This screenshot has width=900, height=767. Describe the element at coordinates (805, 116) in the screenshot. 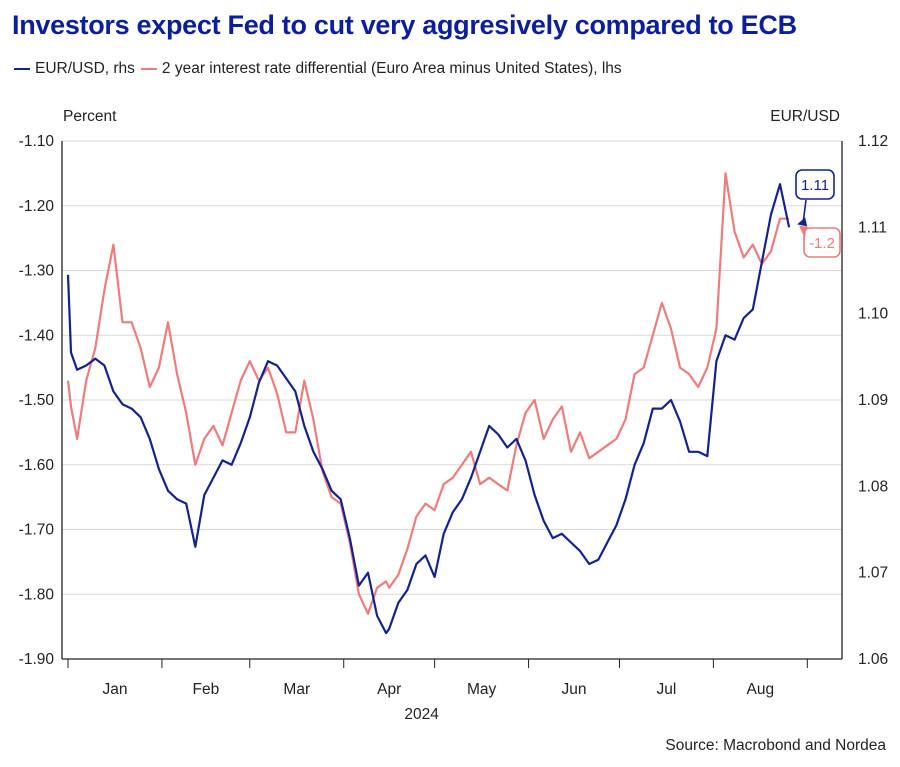

I see `y-right-axis-label: EUR/USD` at that location.